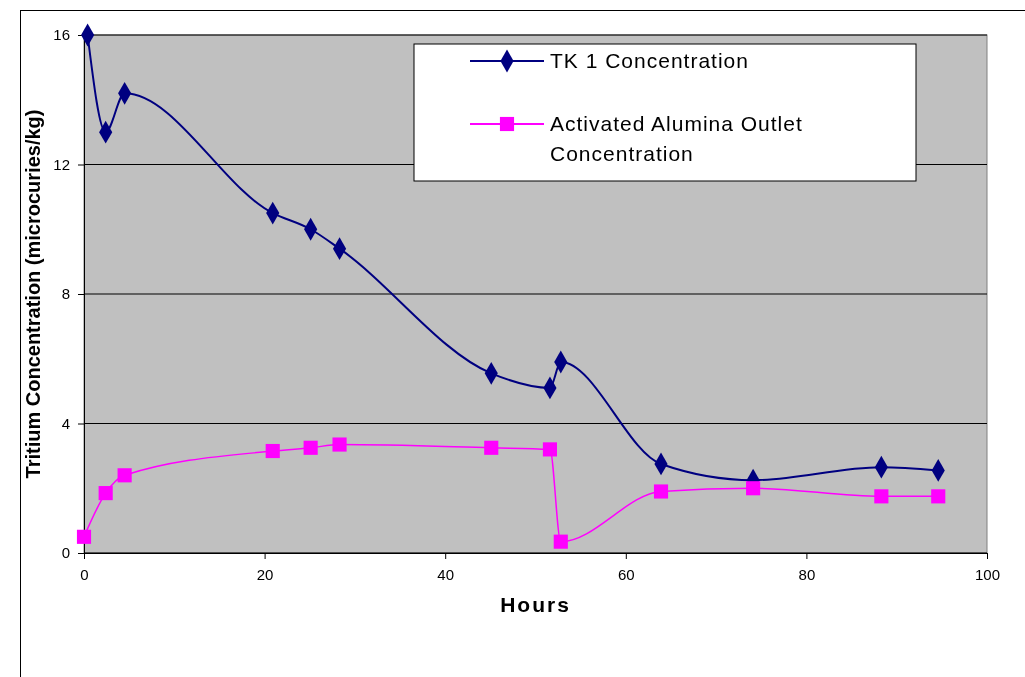 The image size is (1025, 677). I want to click on x-tick-label: 20, so click(265, 574).